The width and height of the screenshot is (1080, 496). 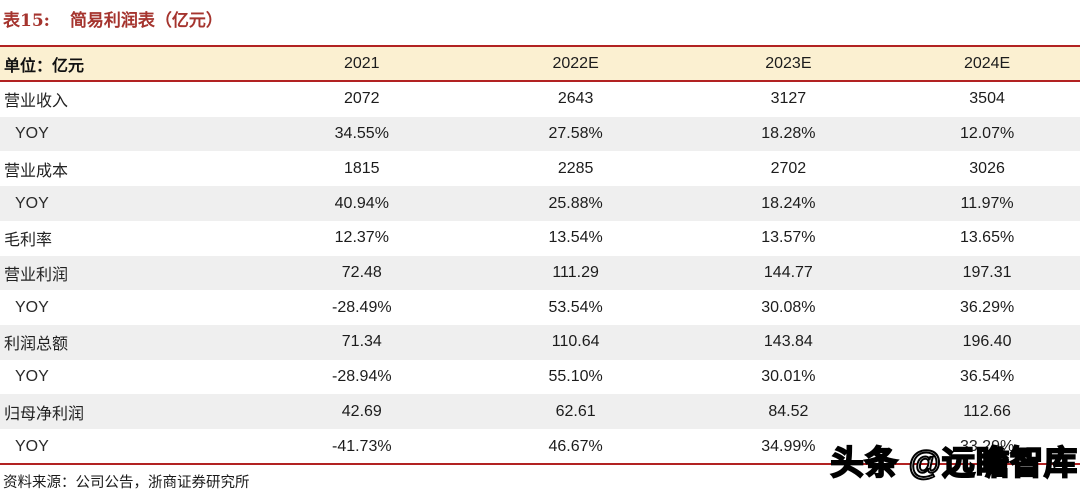 I want to click on table-row: YOY 34.55% 27.58% 18.28% 12.07%, so click(x=540, y=134).